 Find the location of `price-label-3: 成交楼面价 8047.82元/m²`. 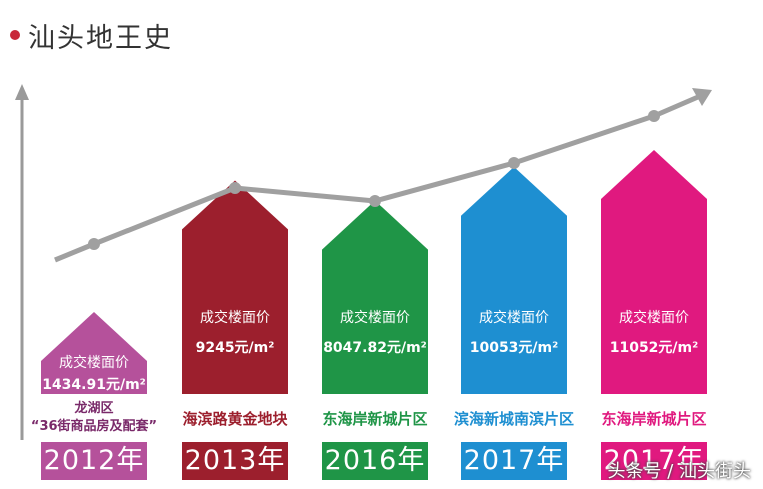

price-label-3: 成交楼面价 8047.82元/m² is located at coordinates (375, 333).